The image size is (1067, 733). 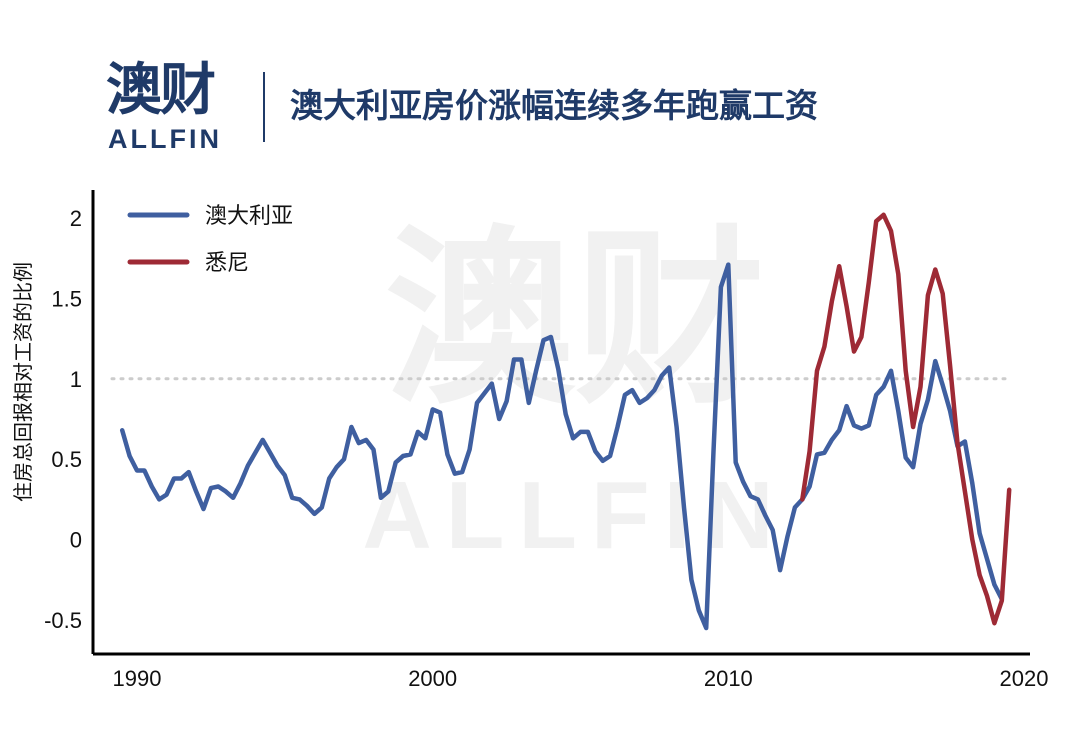 I want to click on series-line-sydney, so click(x=906, y=419).